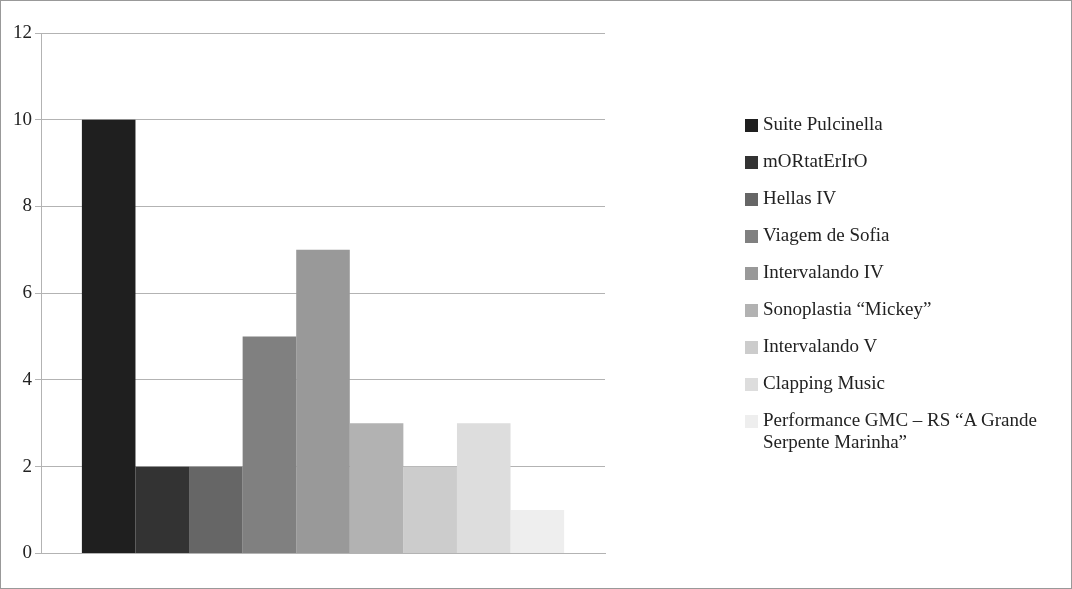 This screenshot has width=1072, height=589. What do you see at coordinates (824, 383) in the screenshot?
I see `legend-label: Clapping Music` at bounding box center [824, 383].